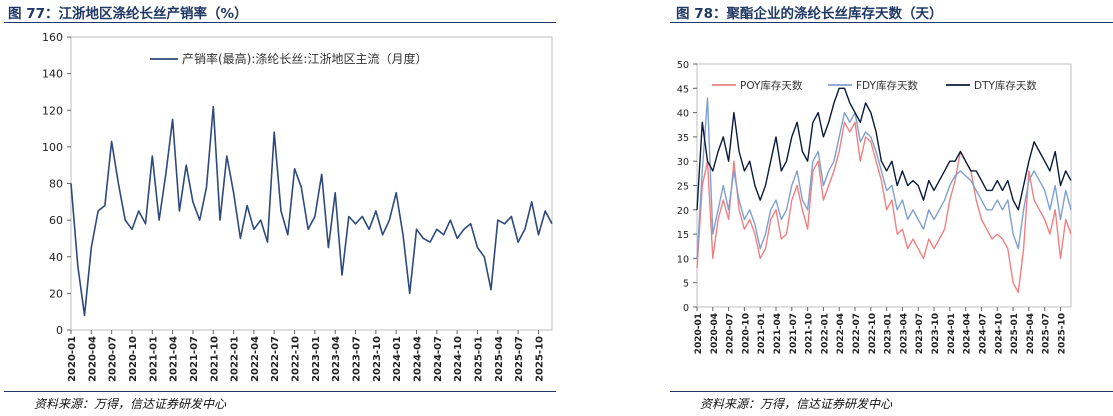 This screenshot has width=1113, height=416. I want to click on y-tick-label: 80, so click(56, 184).